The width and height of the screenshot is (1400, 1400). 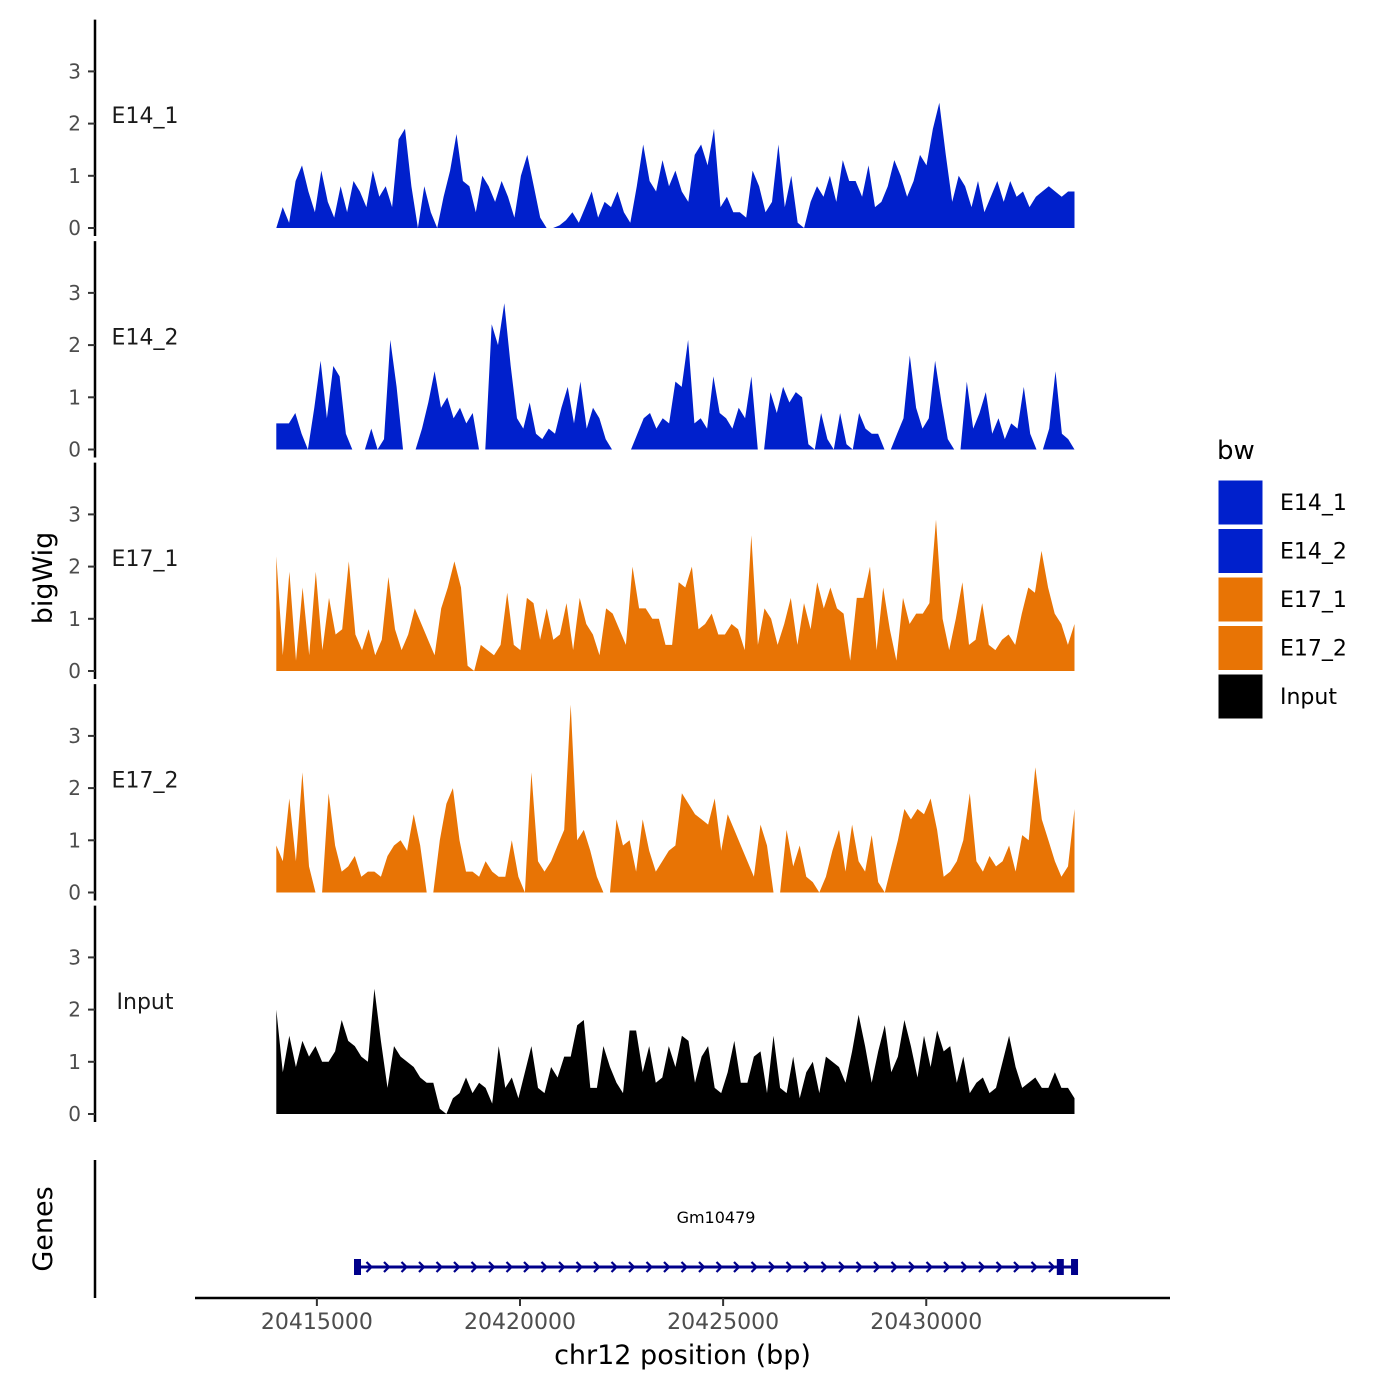 I want to click on legend-label-e14_1: E14_1, so click(x=1313, y=503).